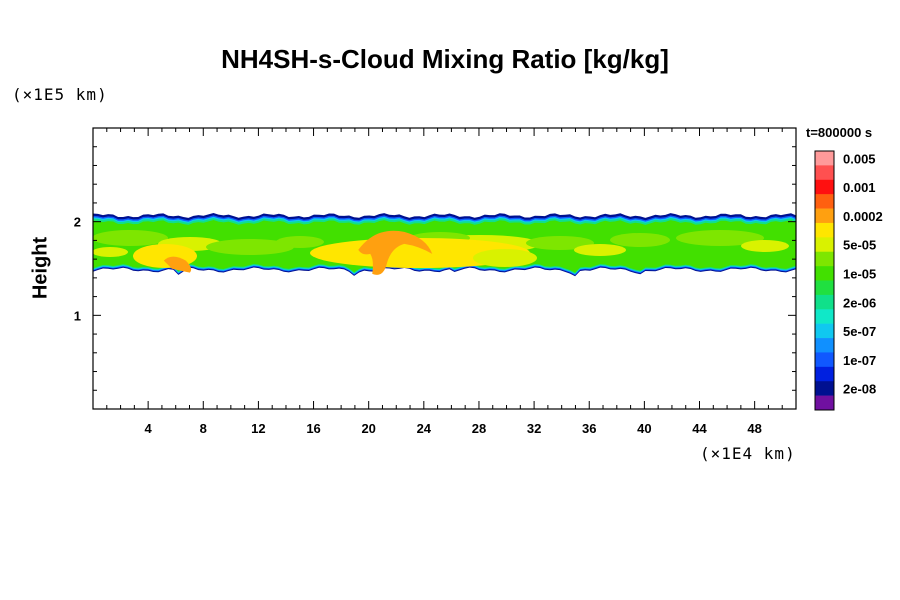  What do you see at coordinates (424, 428) in the screenshot?
I see `x-tick-label: 24` at bounding box center [424, 428].